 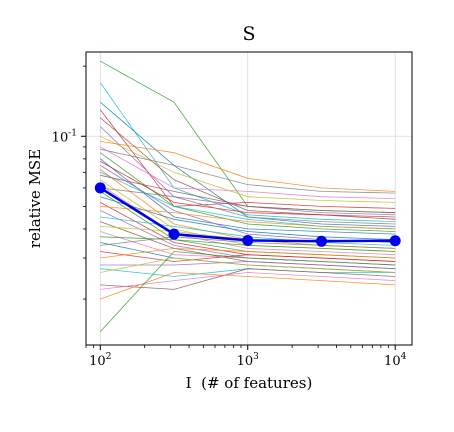 I want to click on x-tick-label: 103, so click(x=248, y=360).